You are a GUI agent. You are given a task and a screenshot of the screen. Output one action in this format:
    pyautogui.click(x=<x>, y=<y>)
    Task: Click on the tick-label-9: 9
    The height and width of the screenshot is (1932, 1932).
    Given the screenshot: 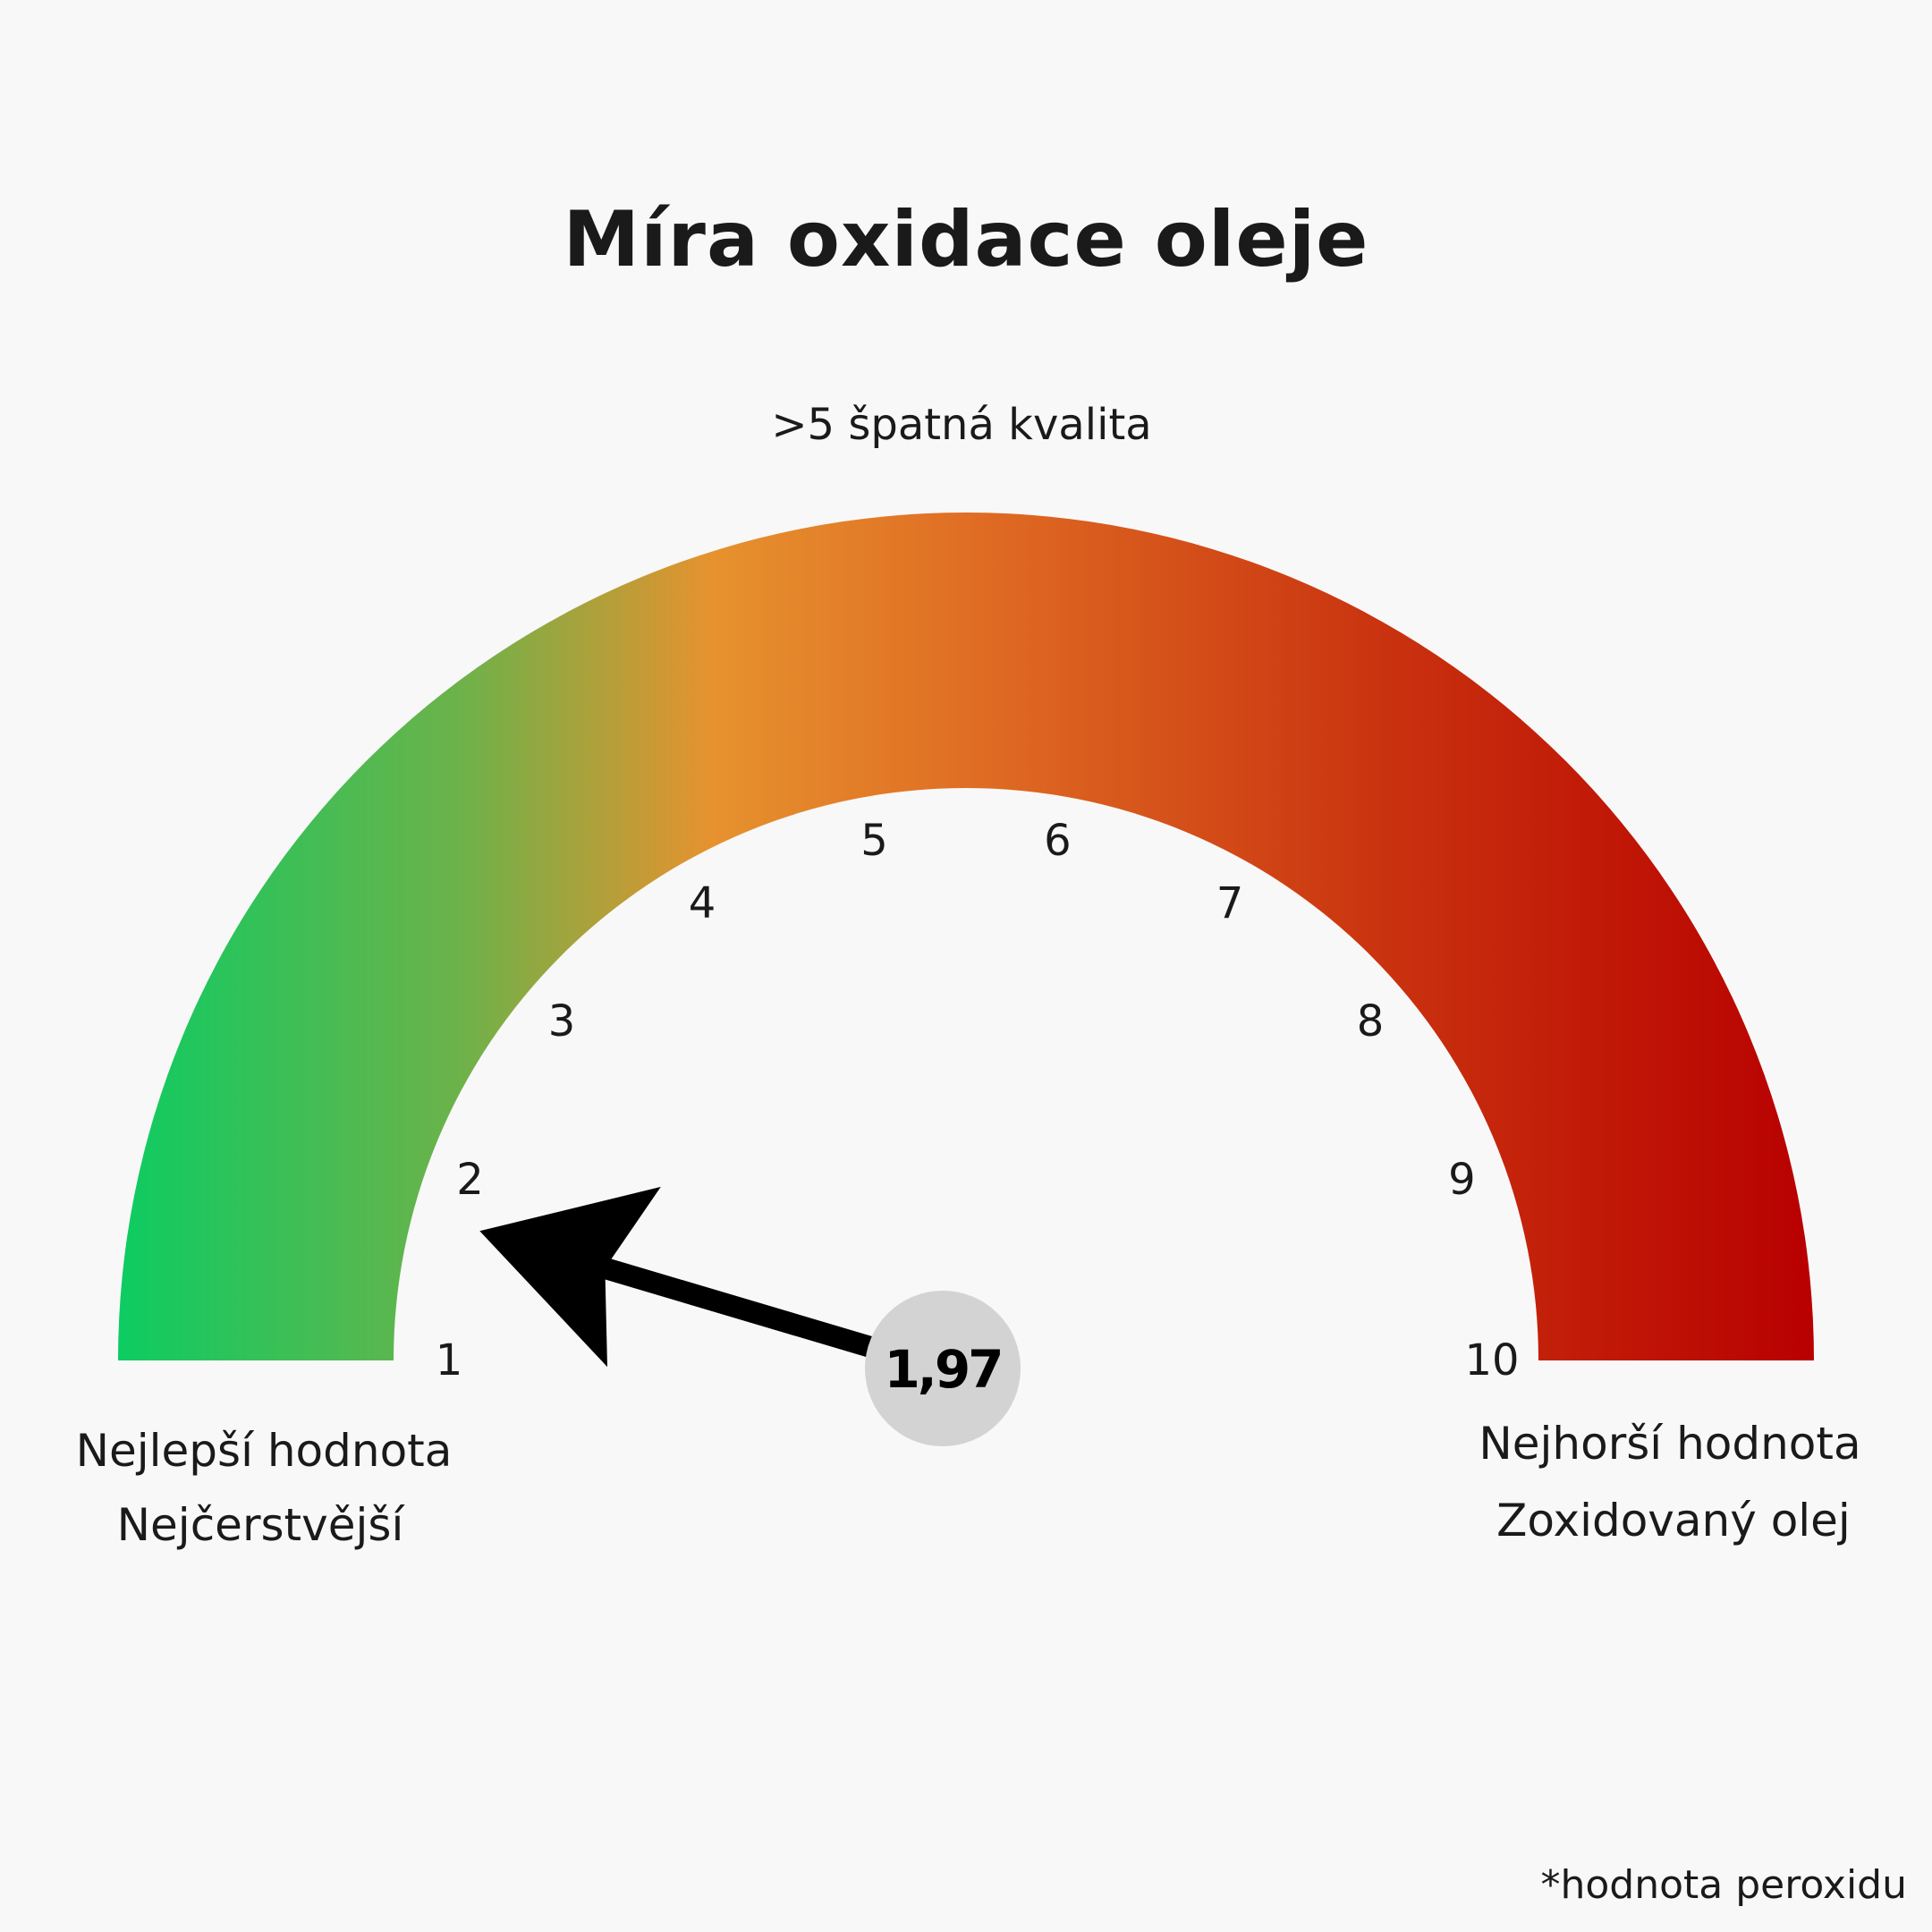 What is the action you would take?
    pyautogui.click(x=1462, y=1180)
    